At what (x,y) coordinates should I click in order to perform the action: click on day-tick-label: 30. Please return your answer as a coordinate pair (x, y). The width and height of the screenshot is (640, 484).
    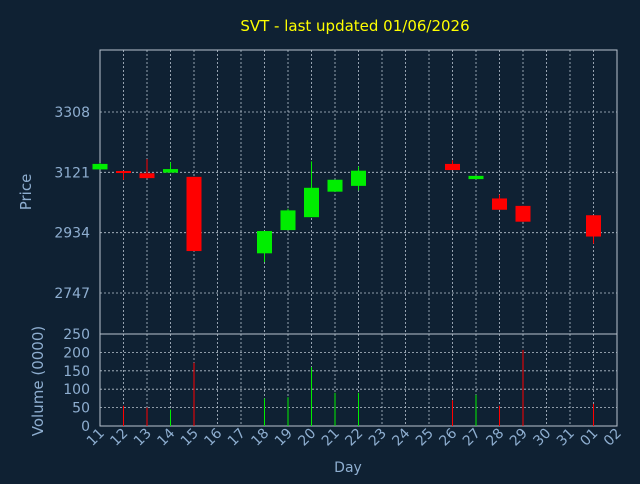
    Looking at the image, I should click on (542, 438).